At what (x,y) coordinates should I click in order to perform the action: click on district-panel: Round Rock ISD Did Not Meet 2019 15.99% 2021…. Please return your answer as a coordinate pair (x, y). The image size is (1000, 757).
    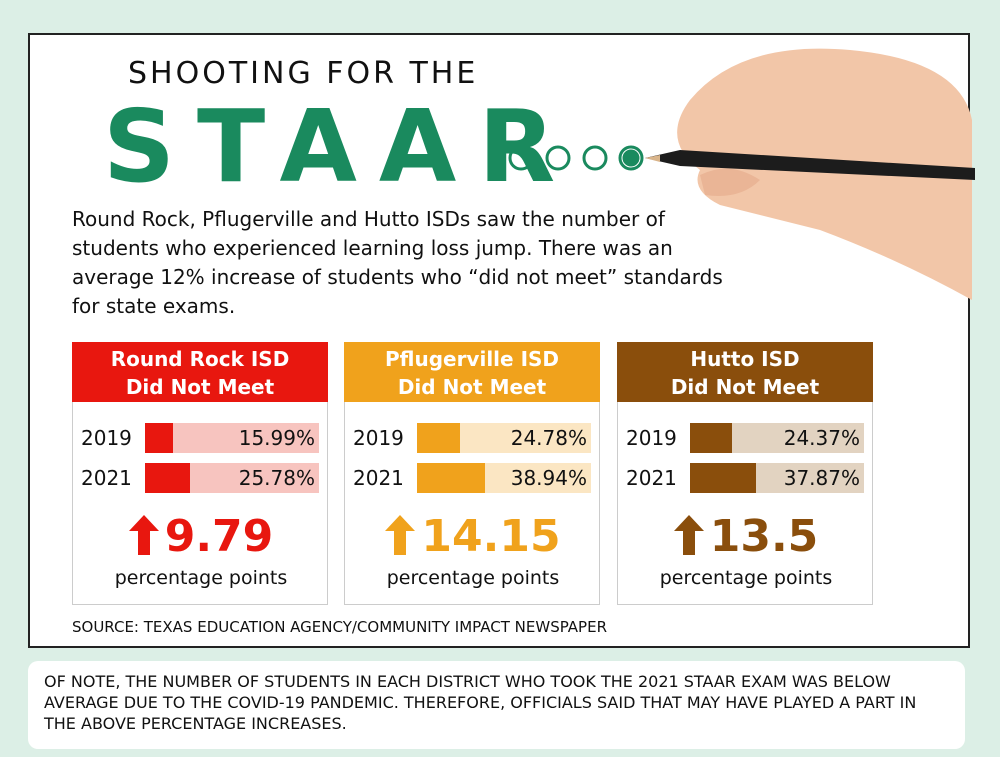
    Looking at the image, I should click on (200, 473).